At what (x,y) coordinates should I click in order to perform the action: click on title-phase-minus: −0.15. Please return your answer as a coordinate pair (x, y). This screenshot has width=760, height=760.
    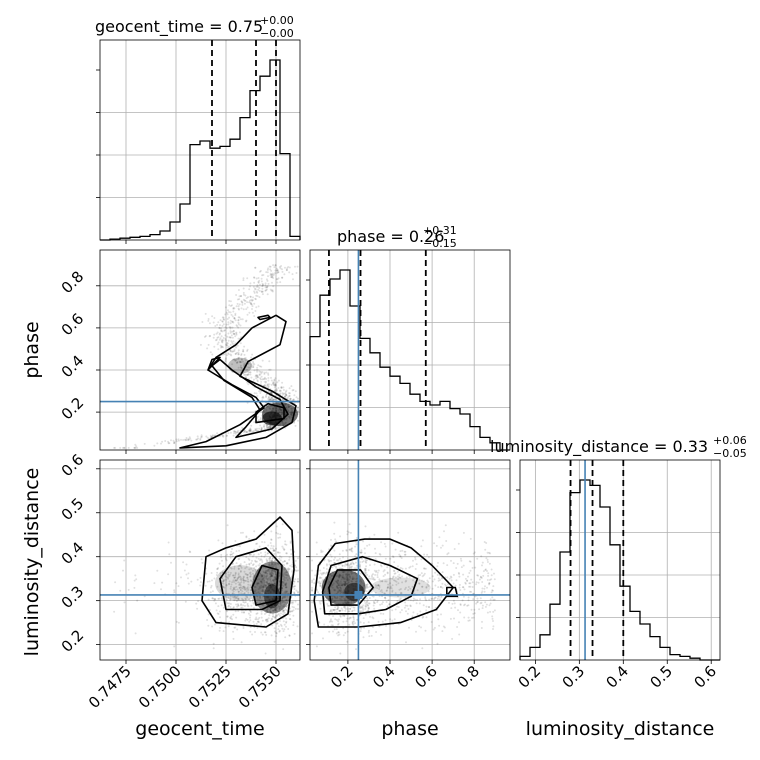
    Looking at the image, I should click on (440, 243).